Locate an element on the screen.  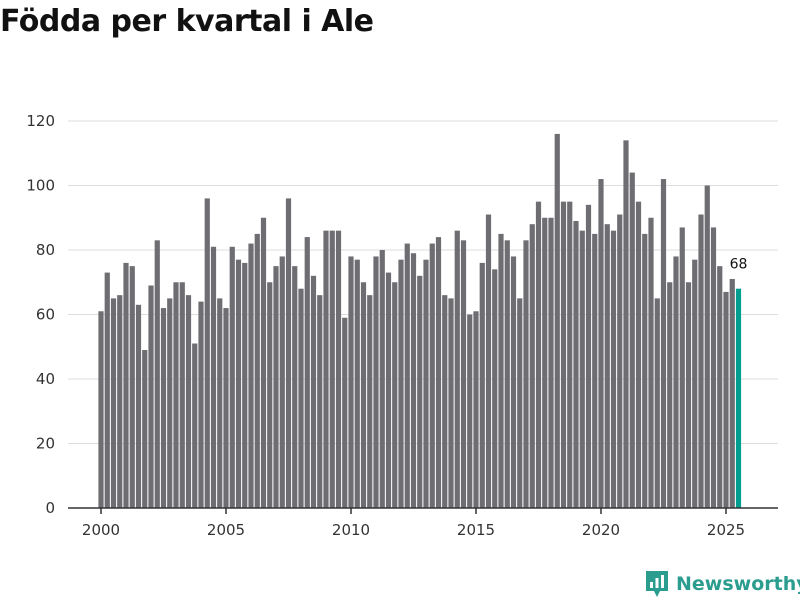
y-tick-label: 60 is located at coordinates (45, 315).